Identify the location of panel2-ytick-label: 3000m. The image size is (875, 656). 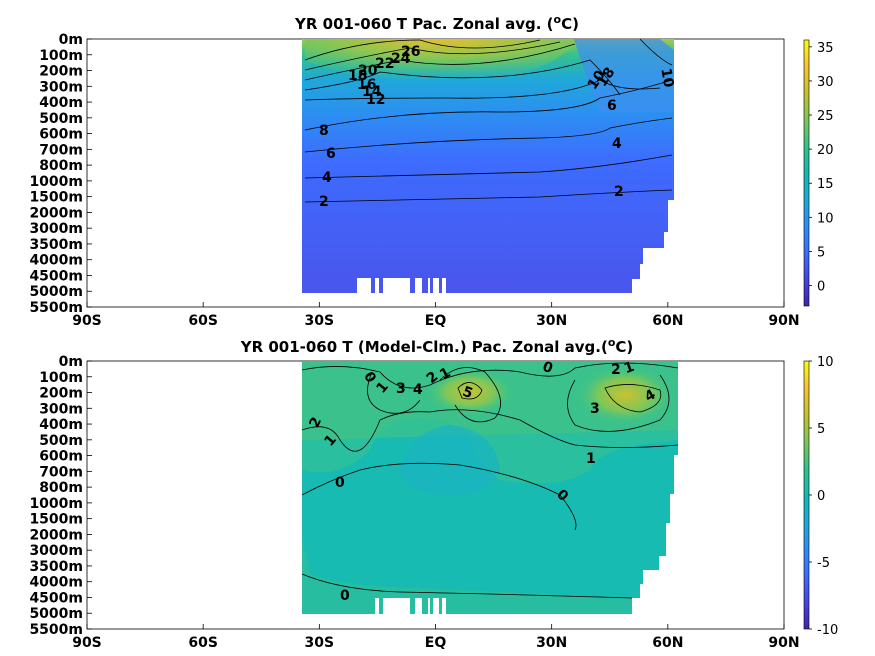
(56, 551).